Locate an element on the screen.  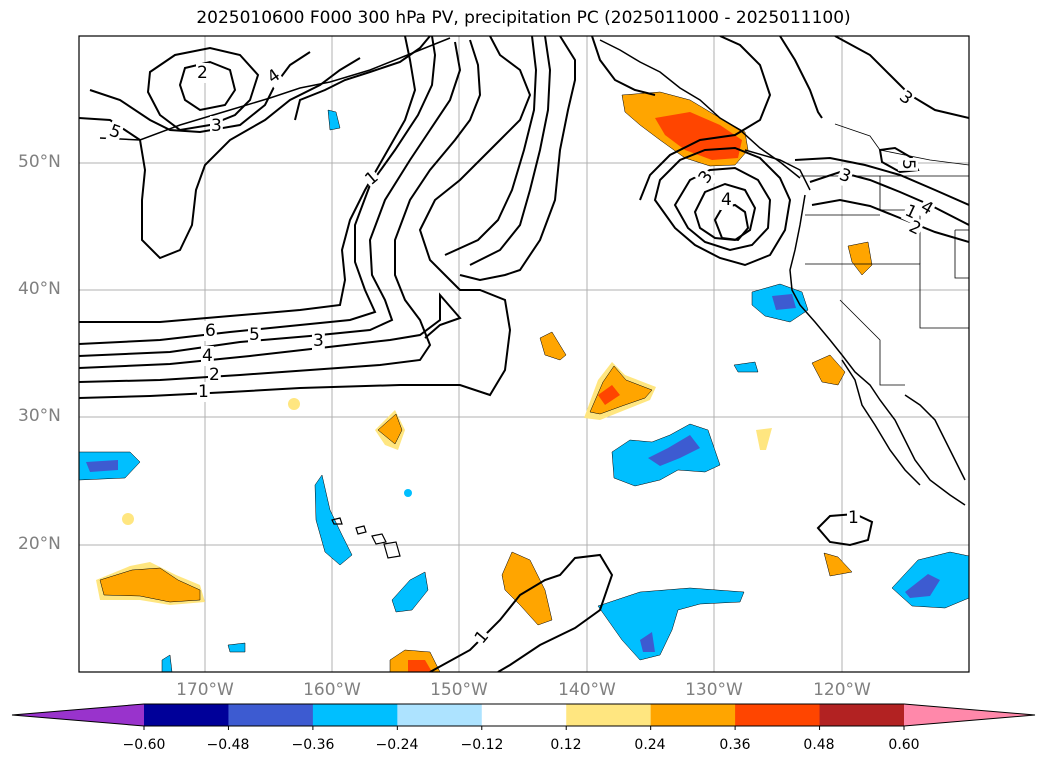
precip-neg-gulf is located at coordinates (334, 120).